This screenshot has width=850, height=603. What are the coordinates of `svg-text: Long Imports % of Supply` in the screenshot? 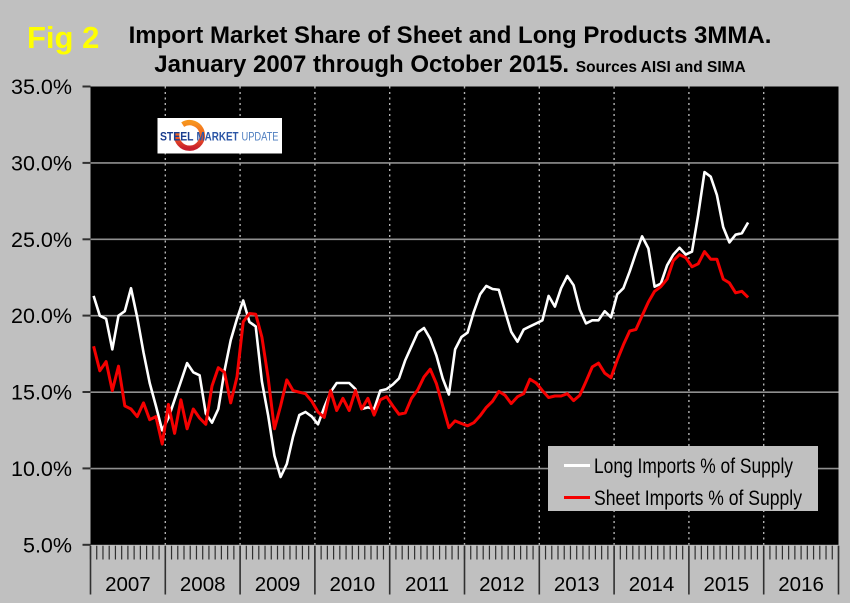 It's located at (693, 466).